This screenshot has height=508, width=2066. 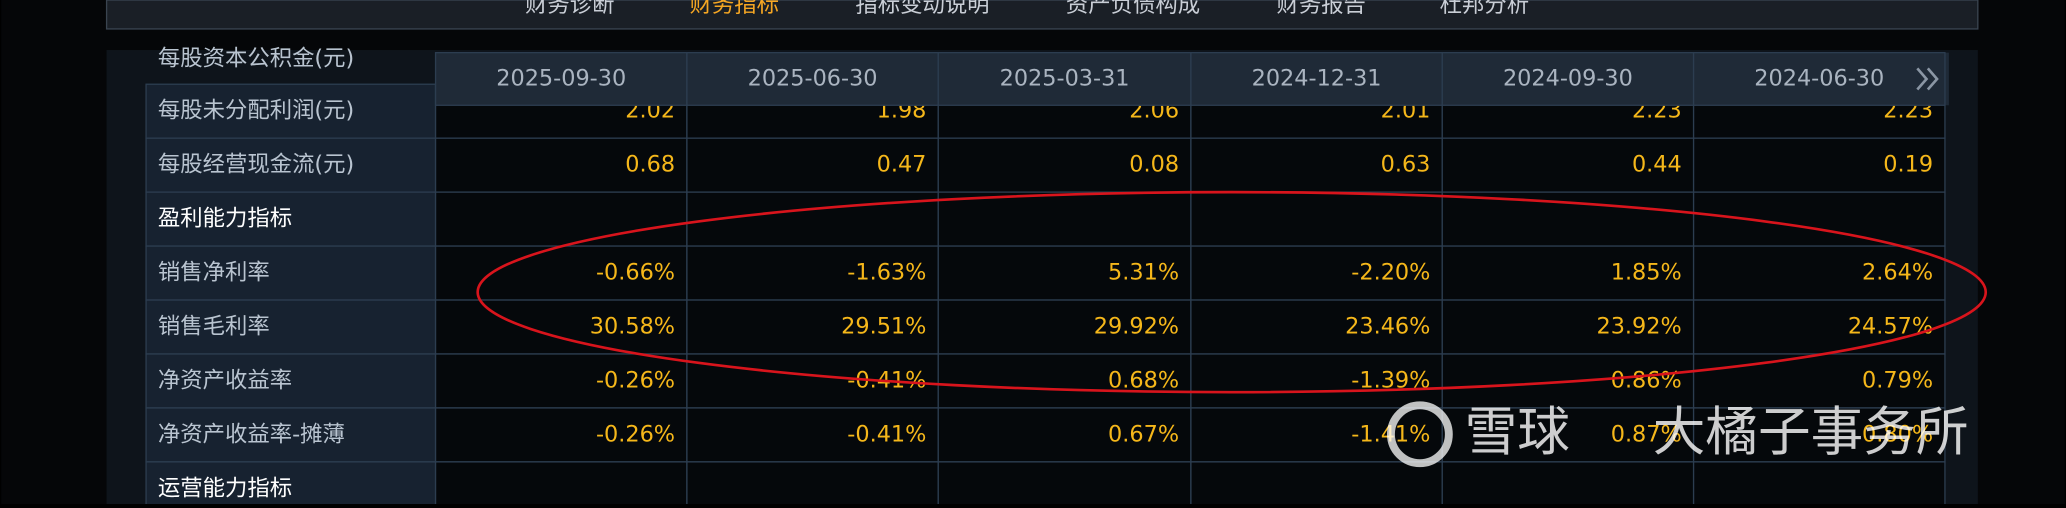 I want to click on row-label: 每股未分配利润(元), so click(x=256, y=111).